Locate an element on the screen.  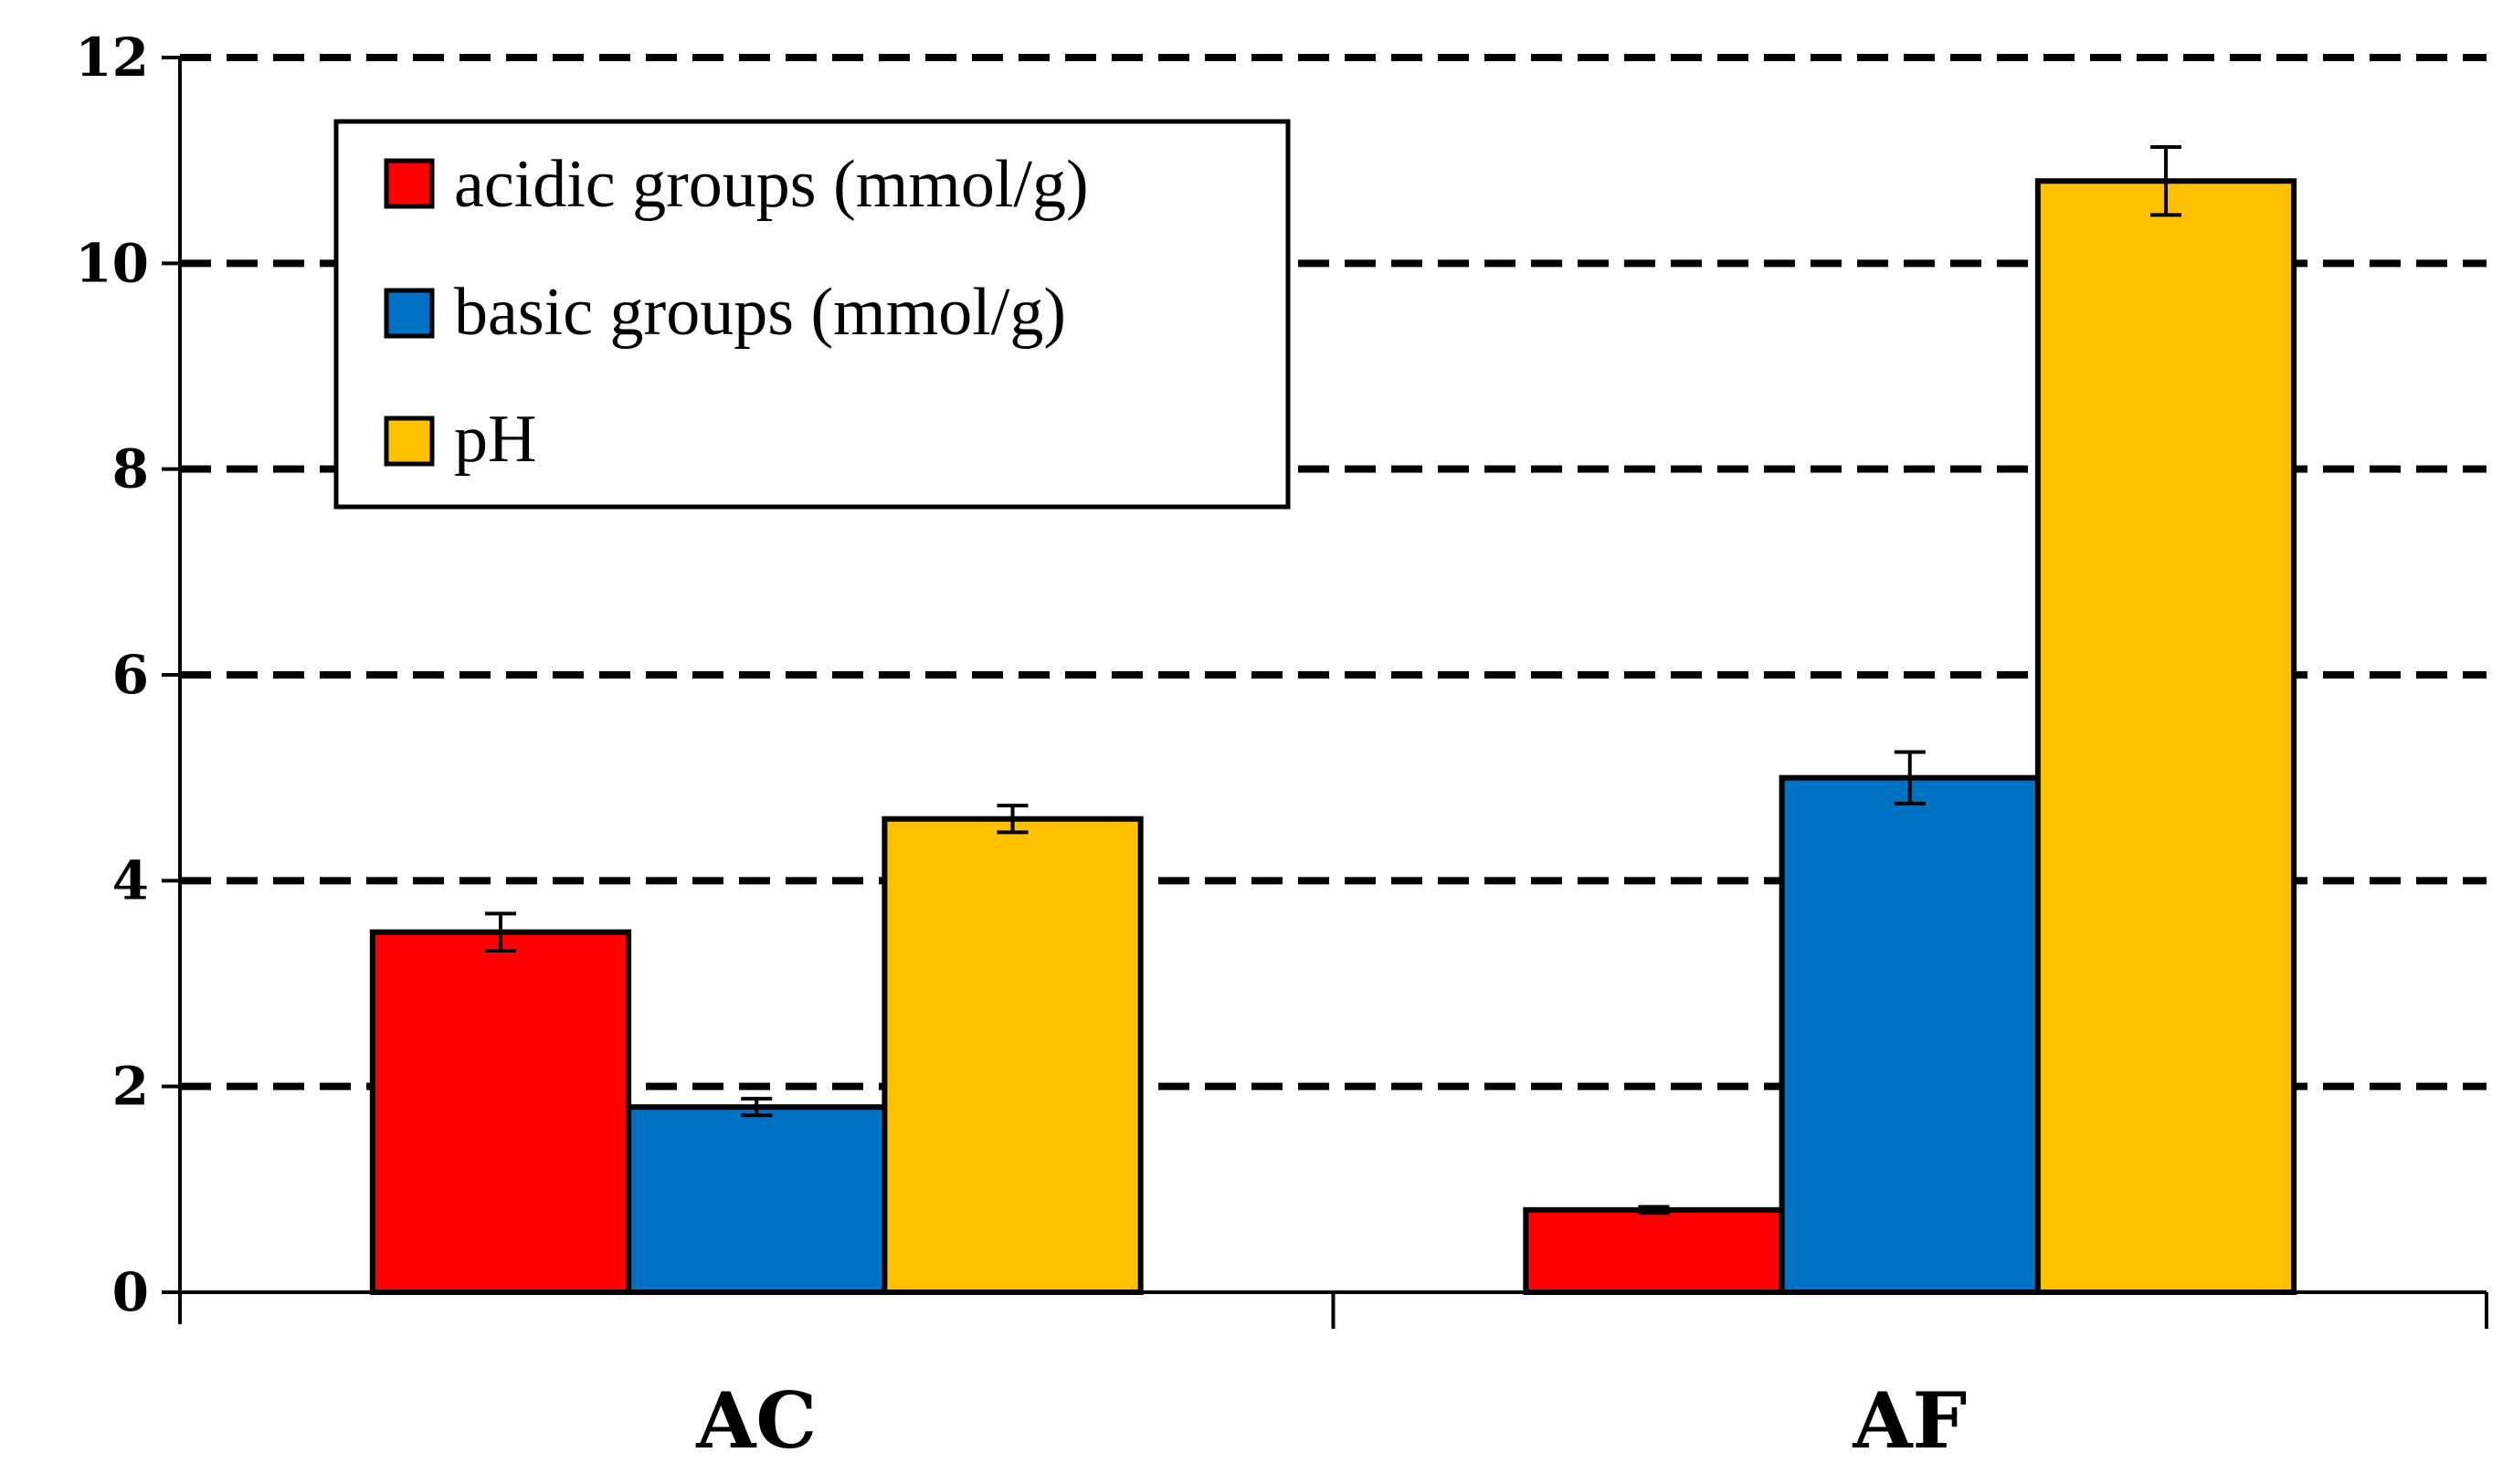
legend-entry: basic groups (mmol/g) is located at coordinates (725, 312).